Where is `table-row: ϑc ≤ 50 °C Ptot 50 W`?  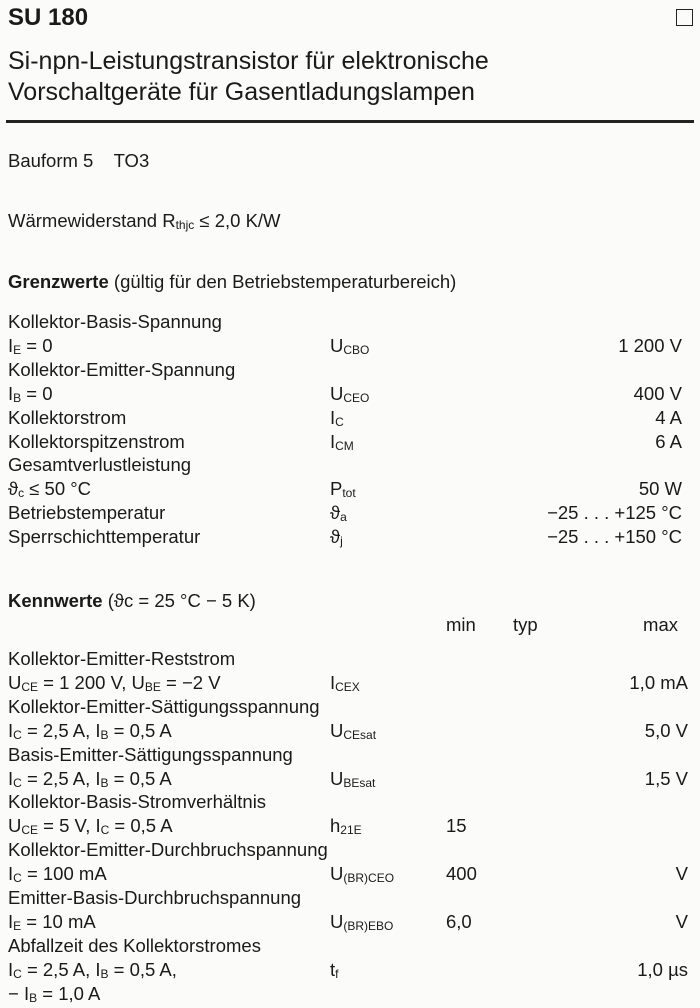 table-row: ϑc ≤ 50 °C Ptot 50 W is located at coordinates (350, 490).